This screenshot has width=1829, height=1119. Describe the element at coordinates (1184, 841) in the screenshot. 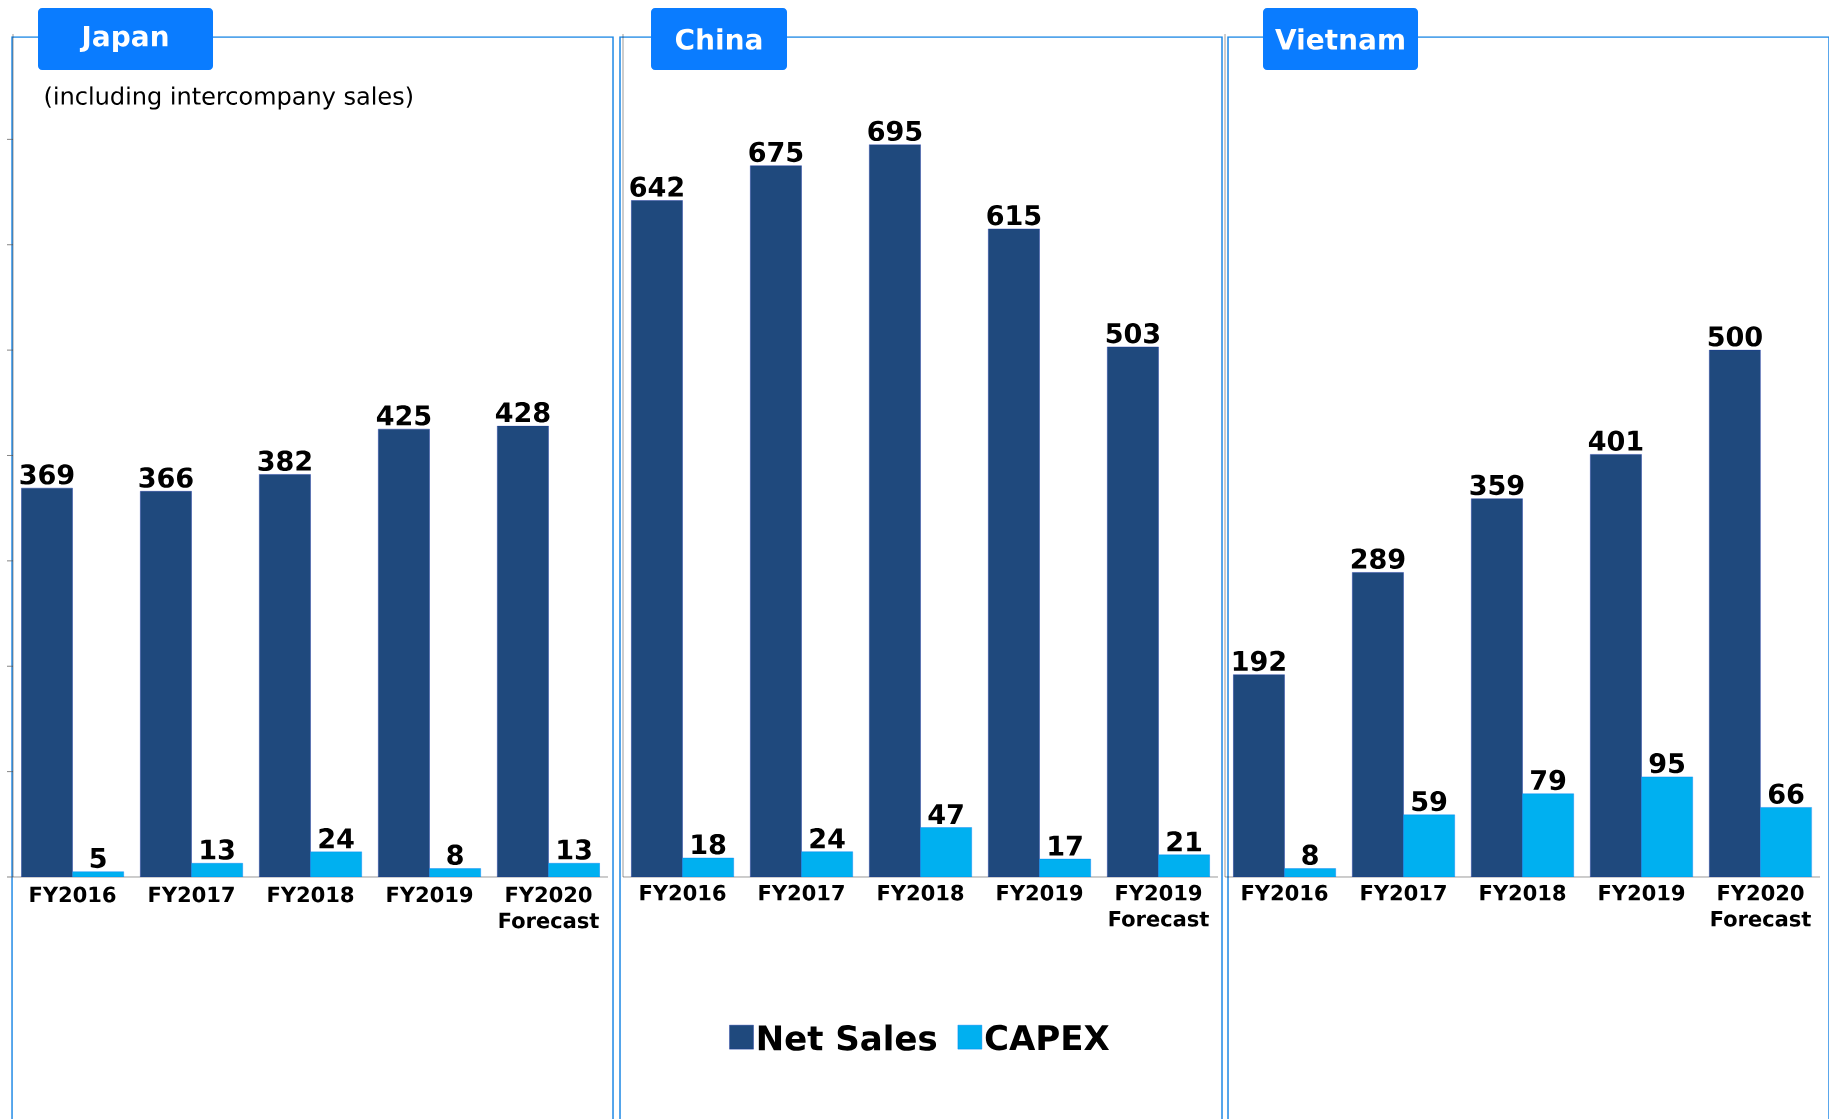

I see `data-label: 21` at that location.